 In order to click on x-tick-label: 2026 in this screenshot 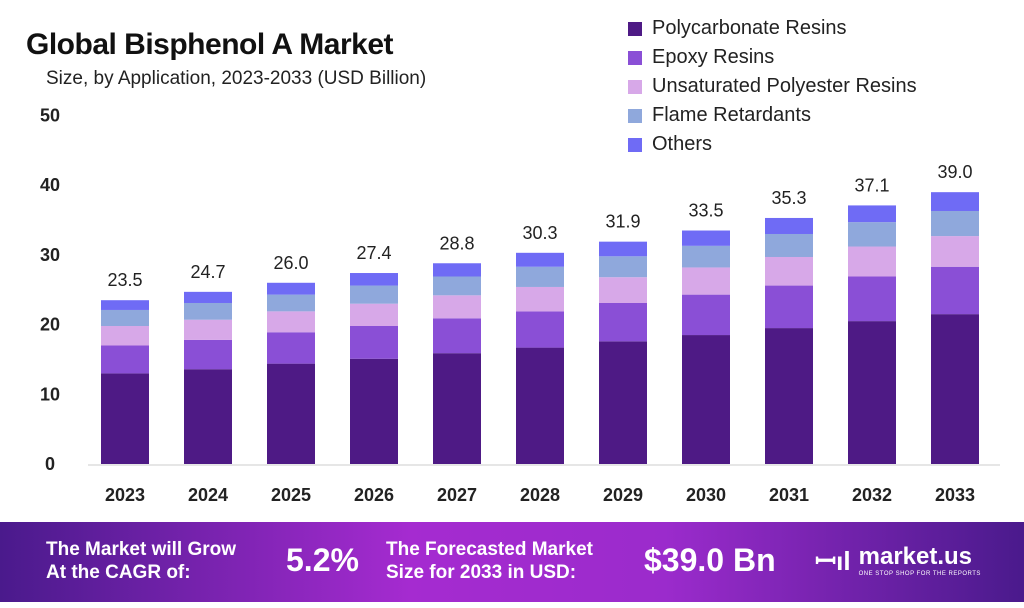, I will do `click(374, 495)`.